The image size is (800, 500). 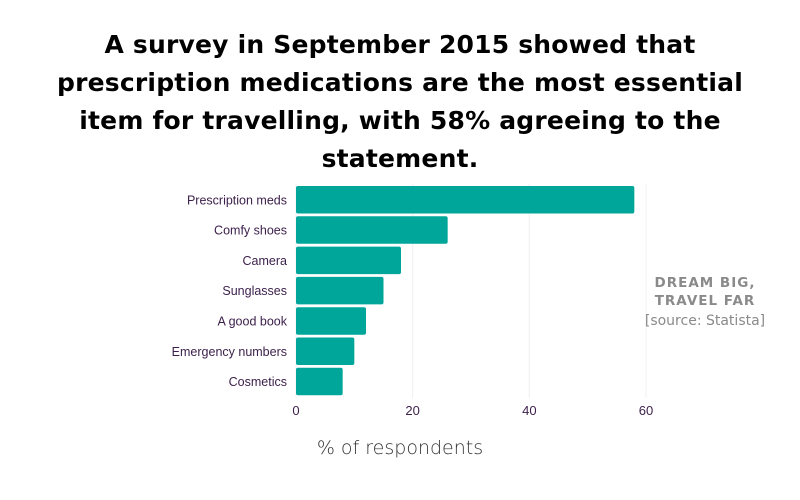 I want to click on x-tick-label: 20, so click(x=412, y=410).